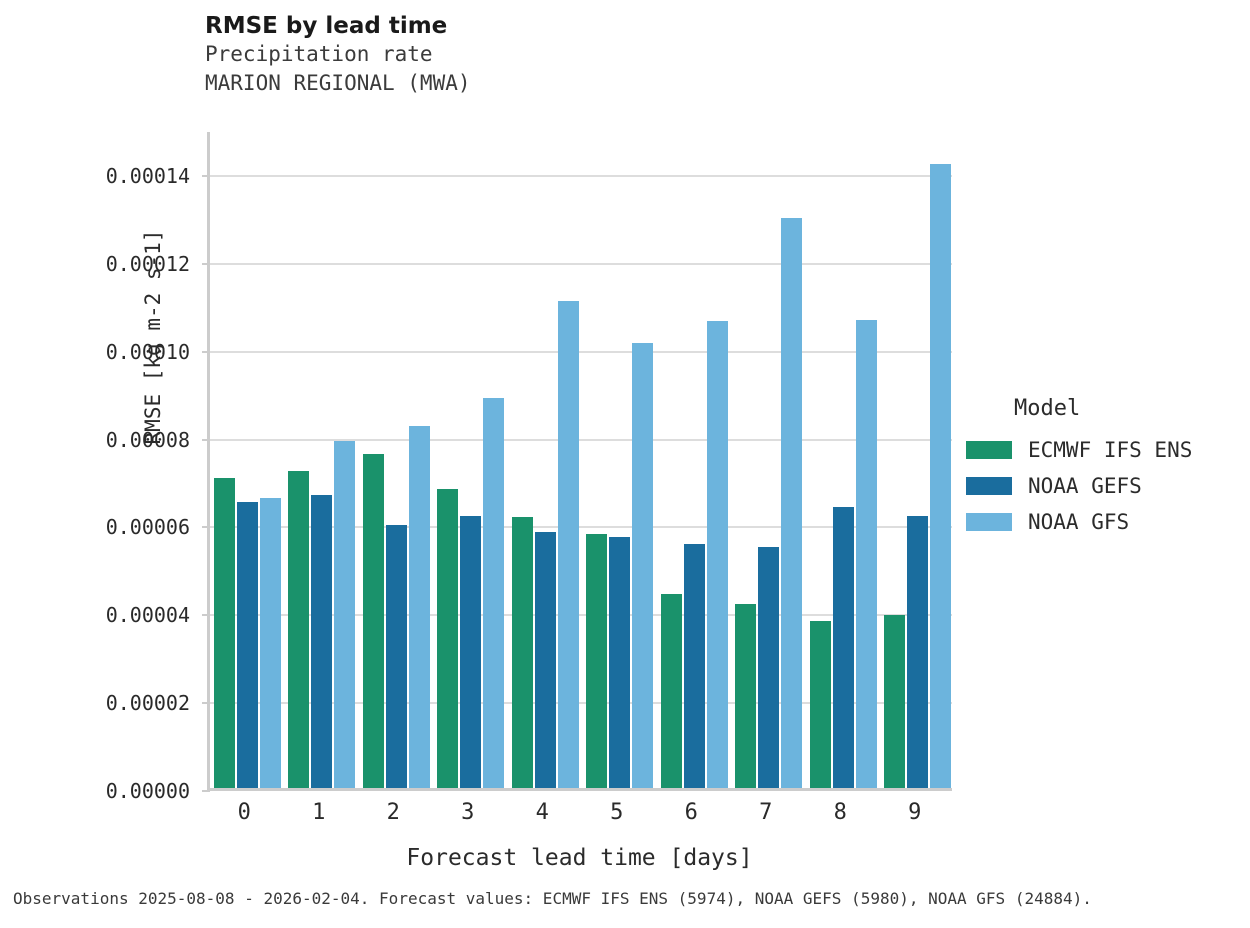  I want to click on x-axis-tick-label: 6, so click(691, 812).